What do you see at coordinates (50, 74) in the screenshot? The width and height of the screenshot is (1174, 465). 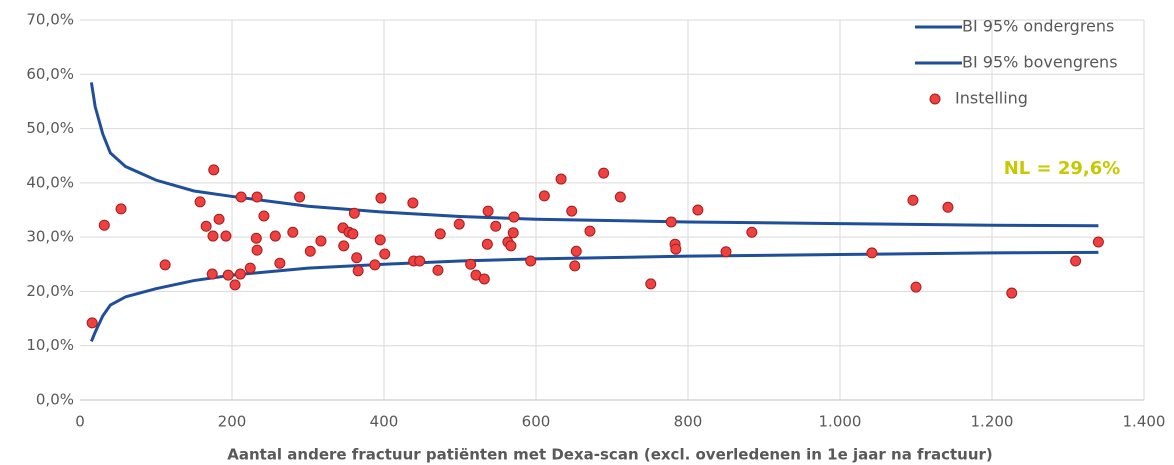 I see `y-tick-label: 60,0%` at bounding box center [50, 74].